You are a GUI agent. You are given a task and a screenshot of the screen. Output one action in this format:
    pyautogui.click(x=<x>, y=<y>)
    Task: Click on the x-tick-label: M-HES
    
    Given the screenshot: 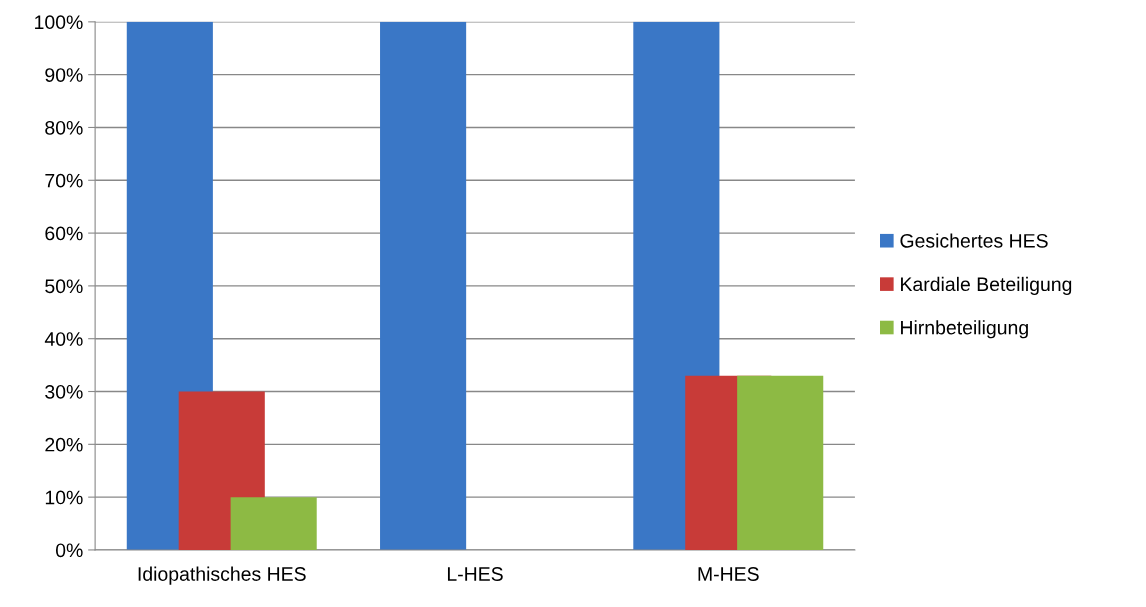 What is the action you would take?
    pyautogui.click(x=728, y=574)
    